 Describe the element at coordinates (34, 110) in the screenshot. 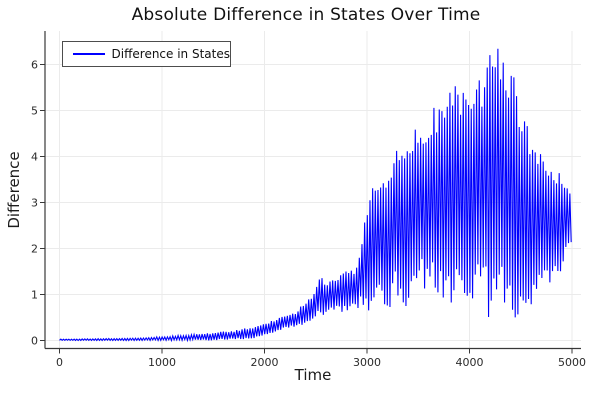

I see `y-tick-label: 5` at that location.